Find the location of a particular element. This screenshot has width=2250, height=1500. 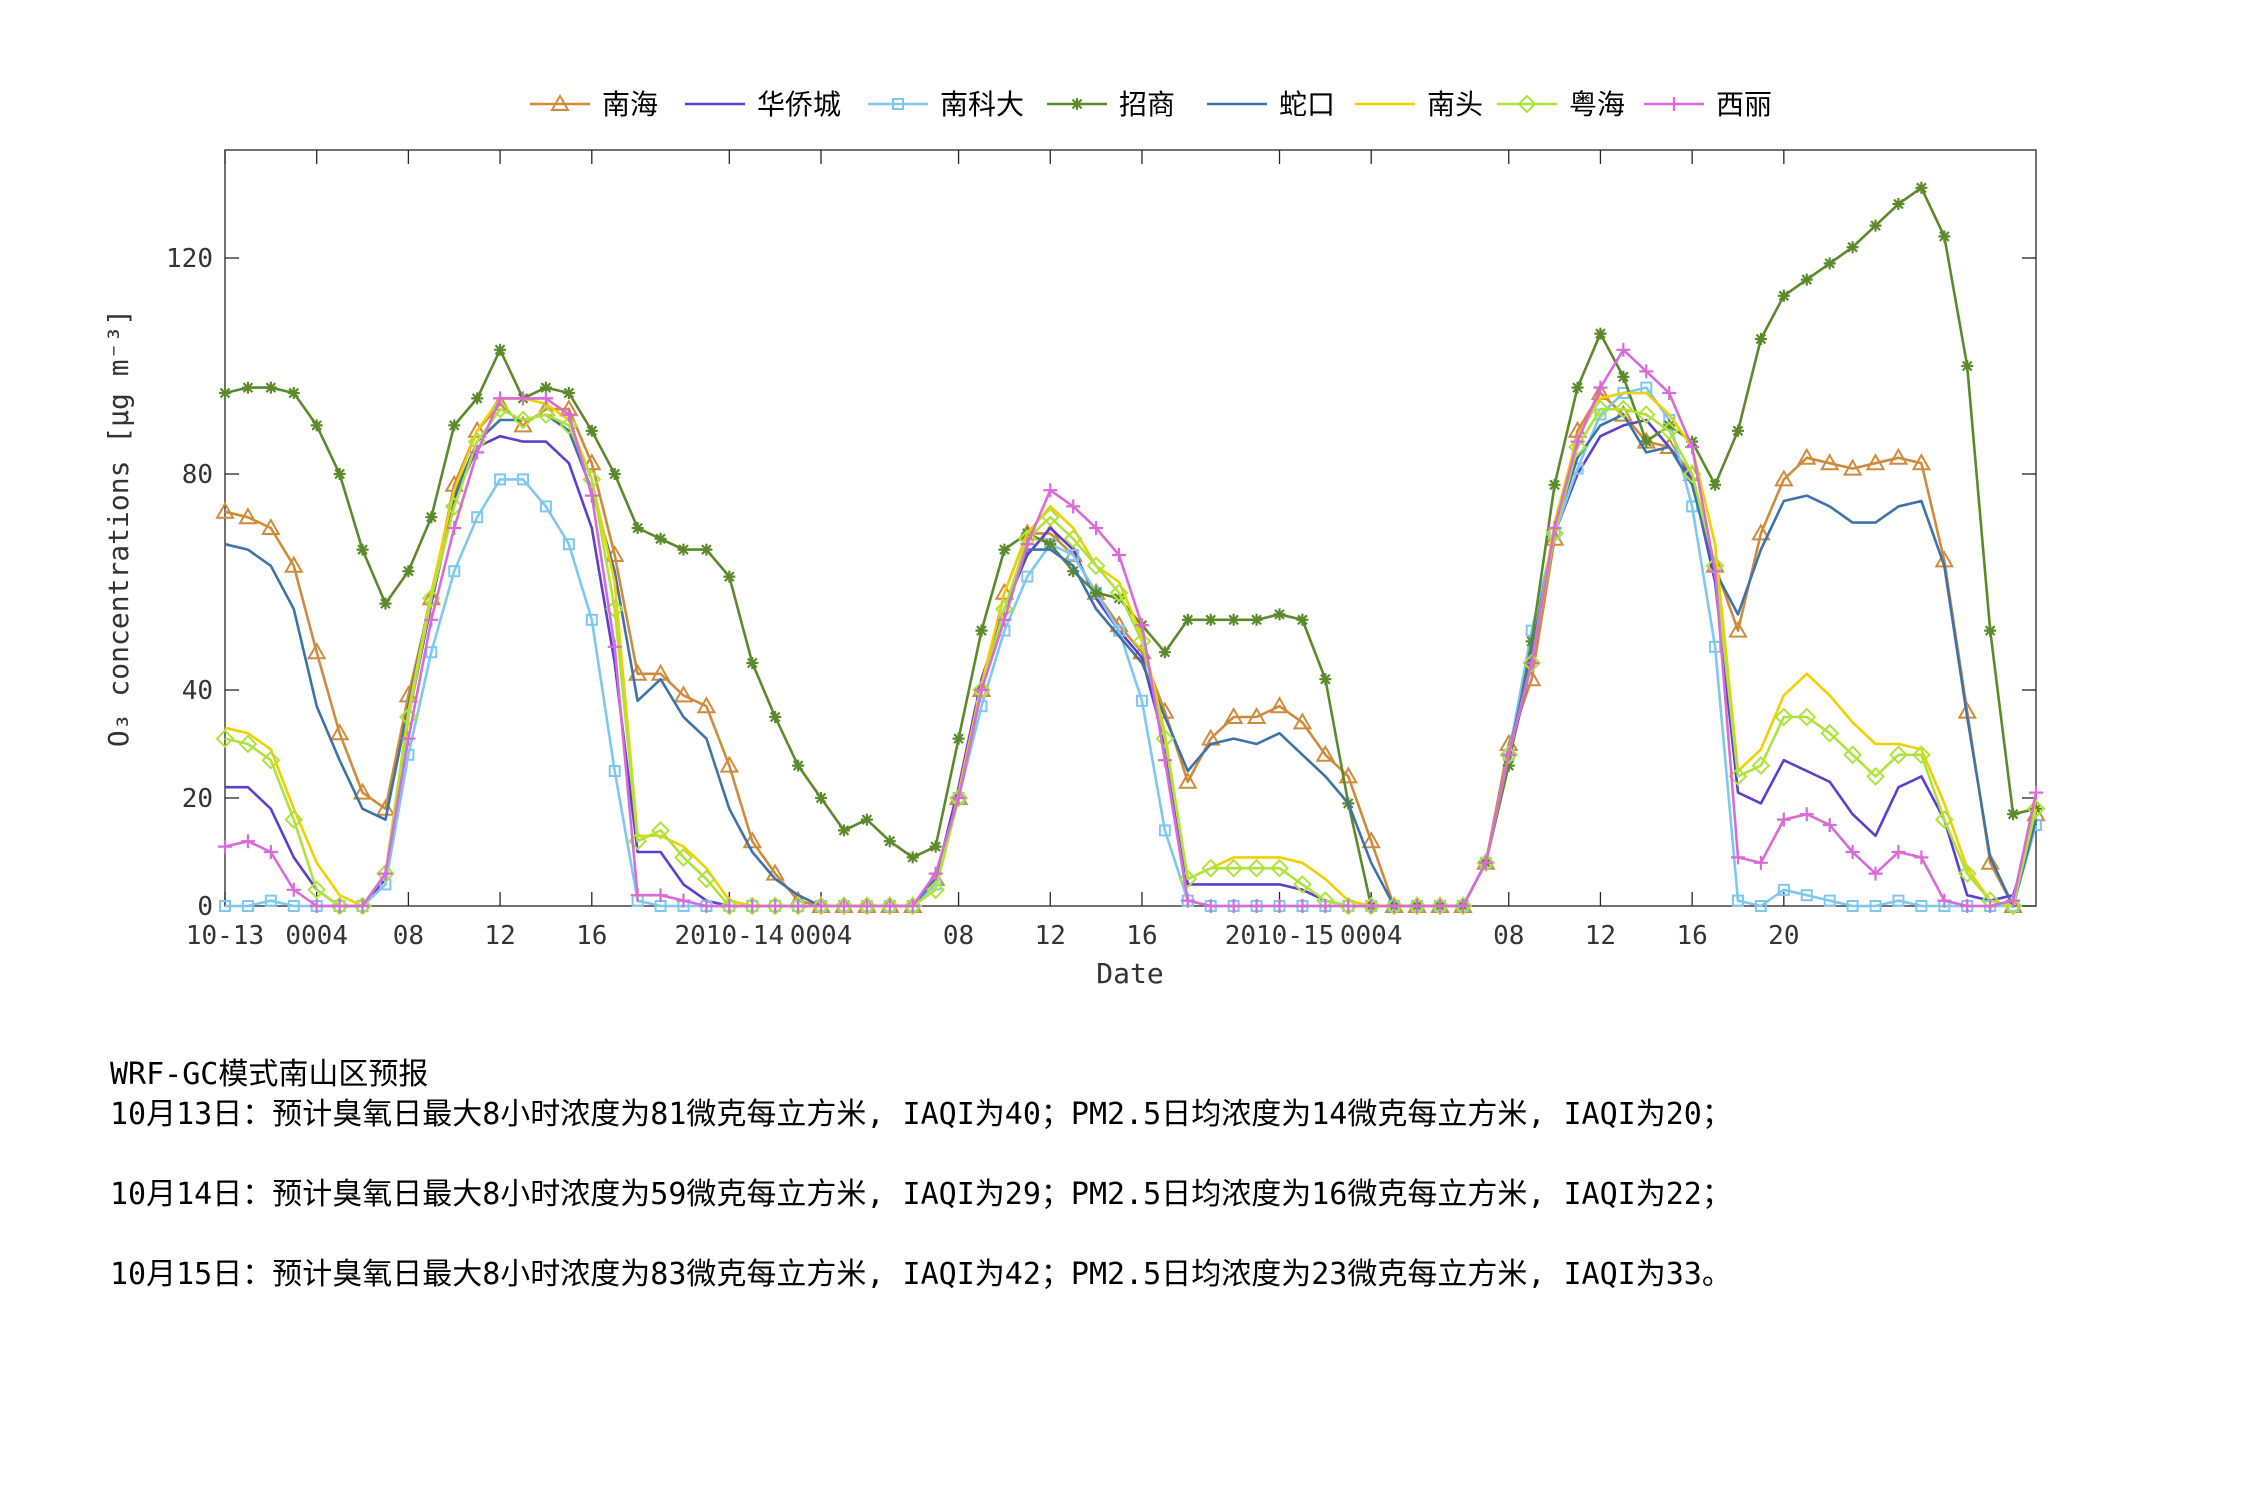

legend-item-4: 蛇口 is located at coordinates (1271, 104).